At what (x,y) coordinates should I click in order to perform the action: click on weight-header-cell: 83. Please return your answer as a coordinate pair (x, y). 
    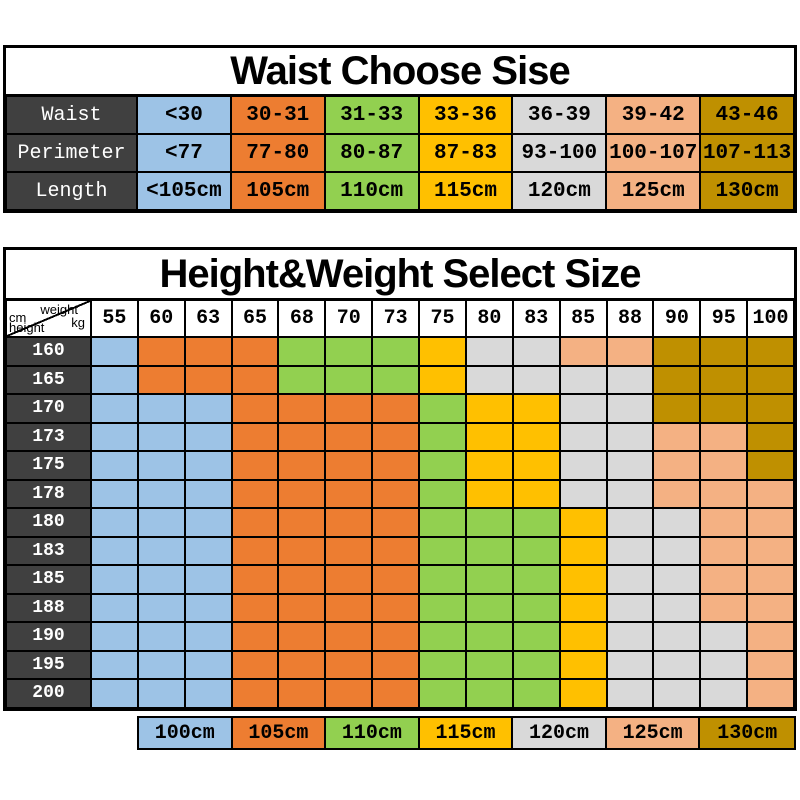
    Looking at the image, I should click on (536, 318).